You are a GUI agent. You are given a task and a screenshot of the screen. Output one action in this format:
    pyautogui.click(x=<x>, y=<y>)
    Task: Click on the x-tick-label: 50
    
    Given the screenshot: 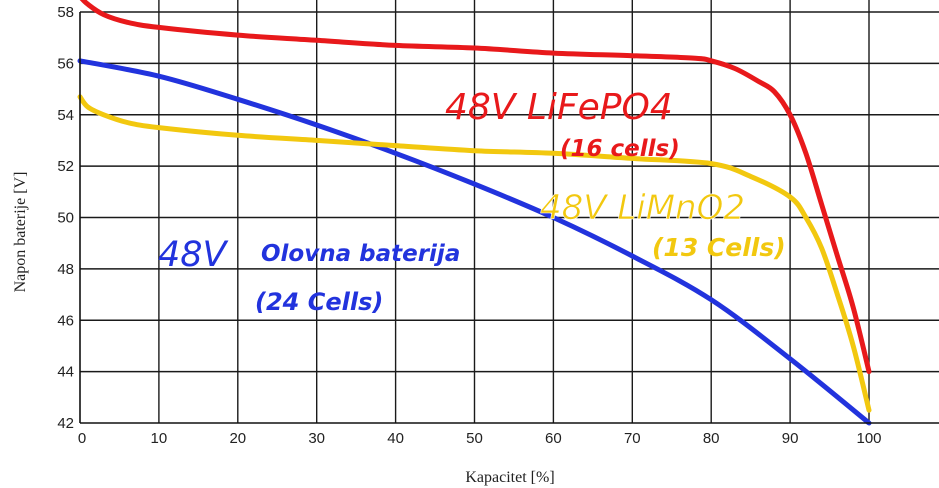 What is the action you would take?
    pyautogui.click(x=474, y=438)
    